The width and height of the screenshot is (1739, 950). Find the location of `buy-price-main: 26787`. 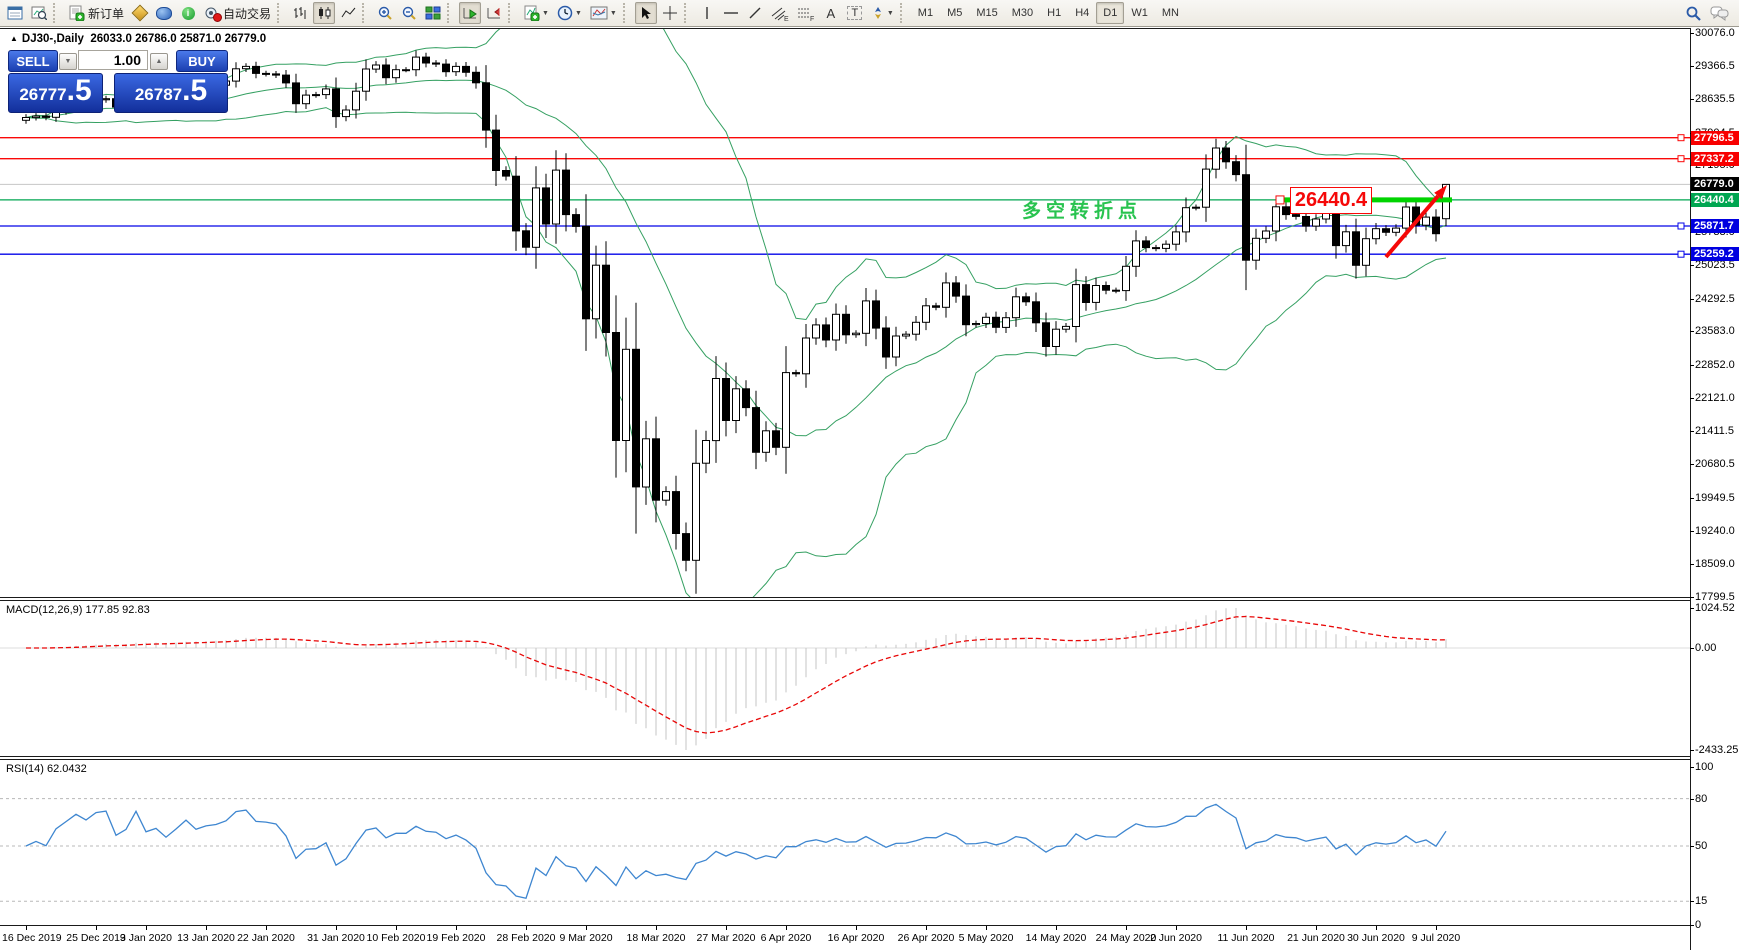

buy-price-main: 26787 is located at coordinates (158, 94).